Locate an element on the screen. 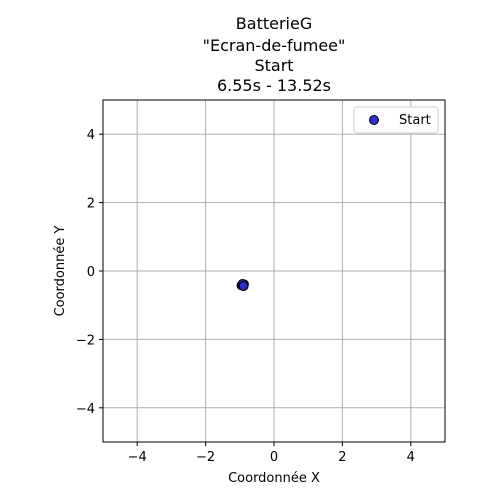 The image size is (500, 500). x-tick-label: 4 is located at coordinates (411, 457).